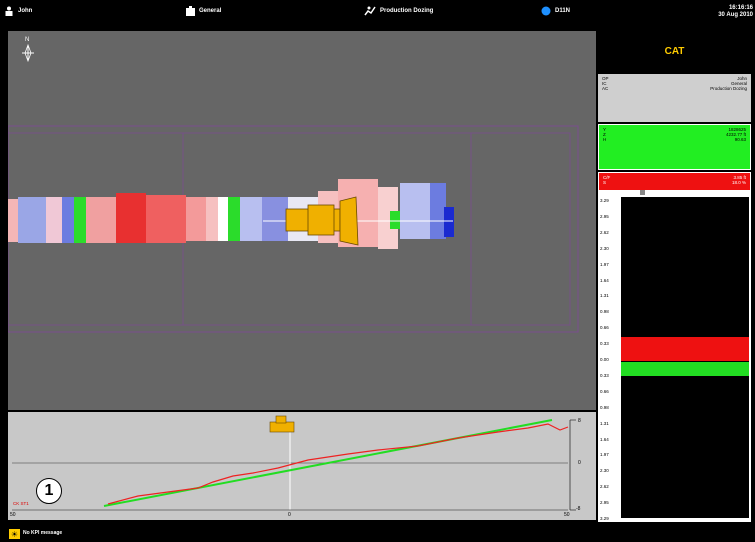  What do you see at coordinates (674, 147) in the screenshot?
I see `position-panel: Y 1828625 Z 4232.77 ft H 90.63` at bounding box center [674, 147].